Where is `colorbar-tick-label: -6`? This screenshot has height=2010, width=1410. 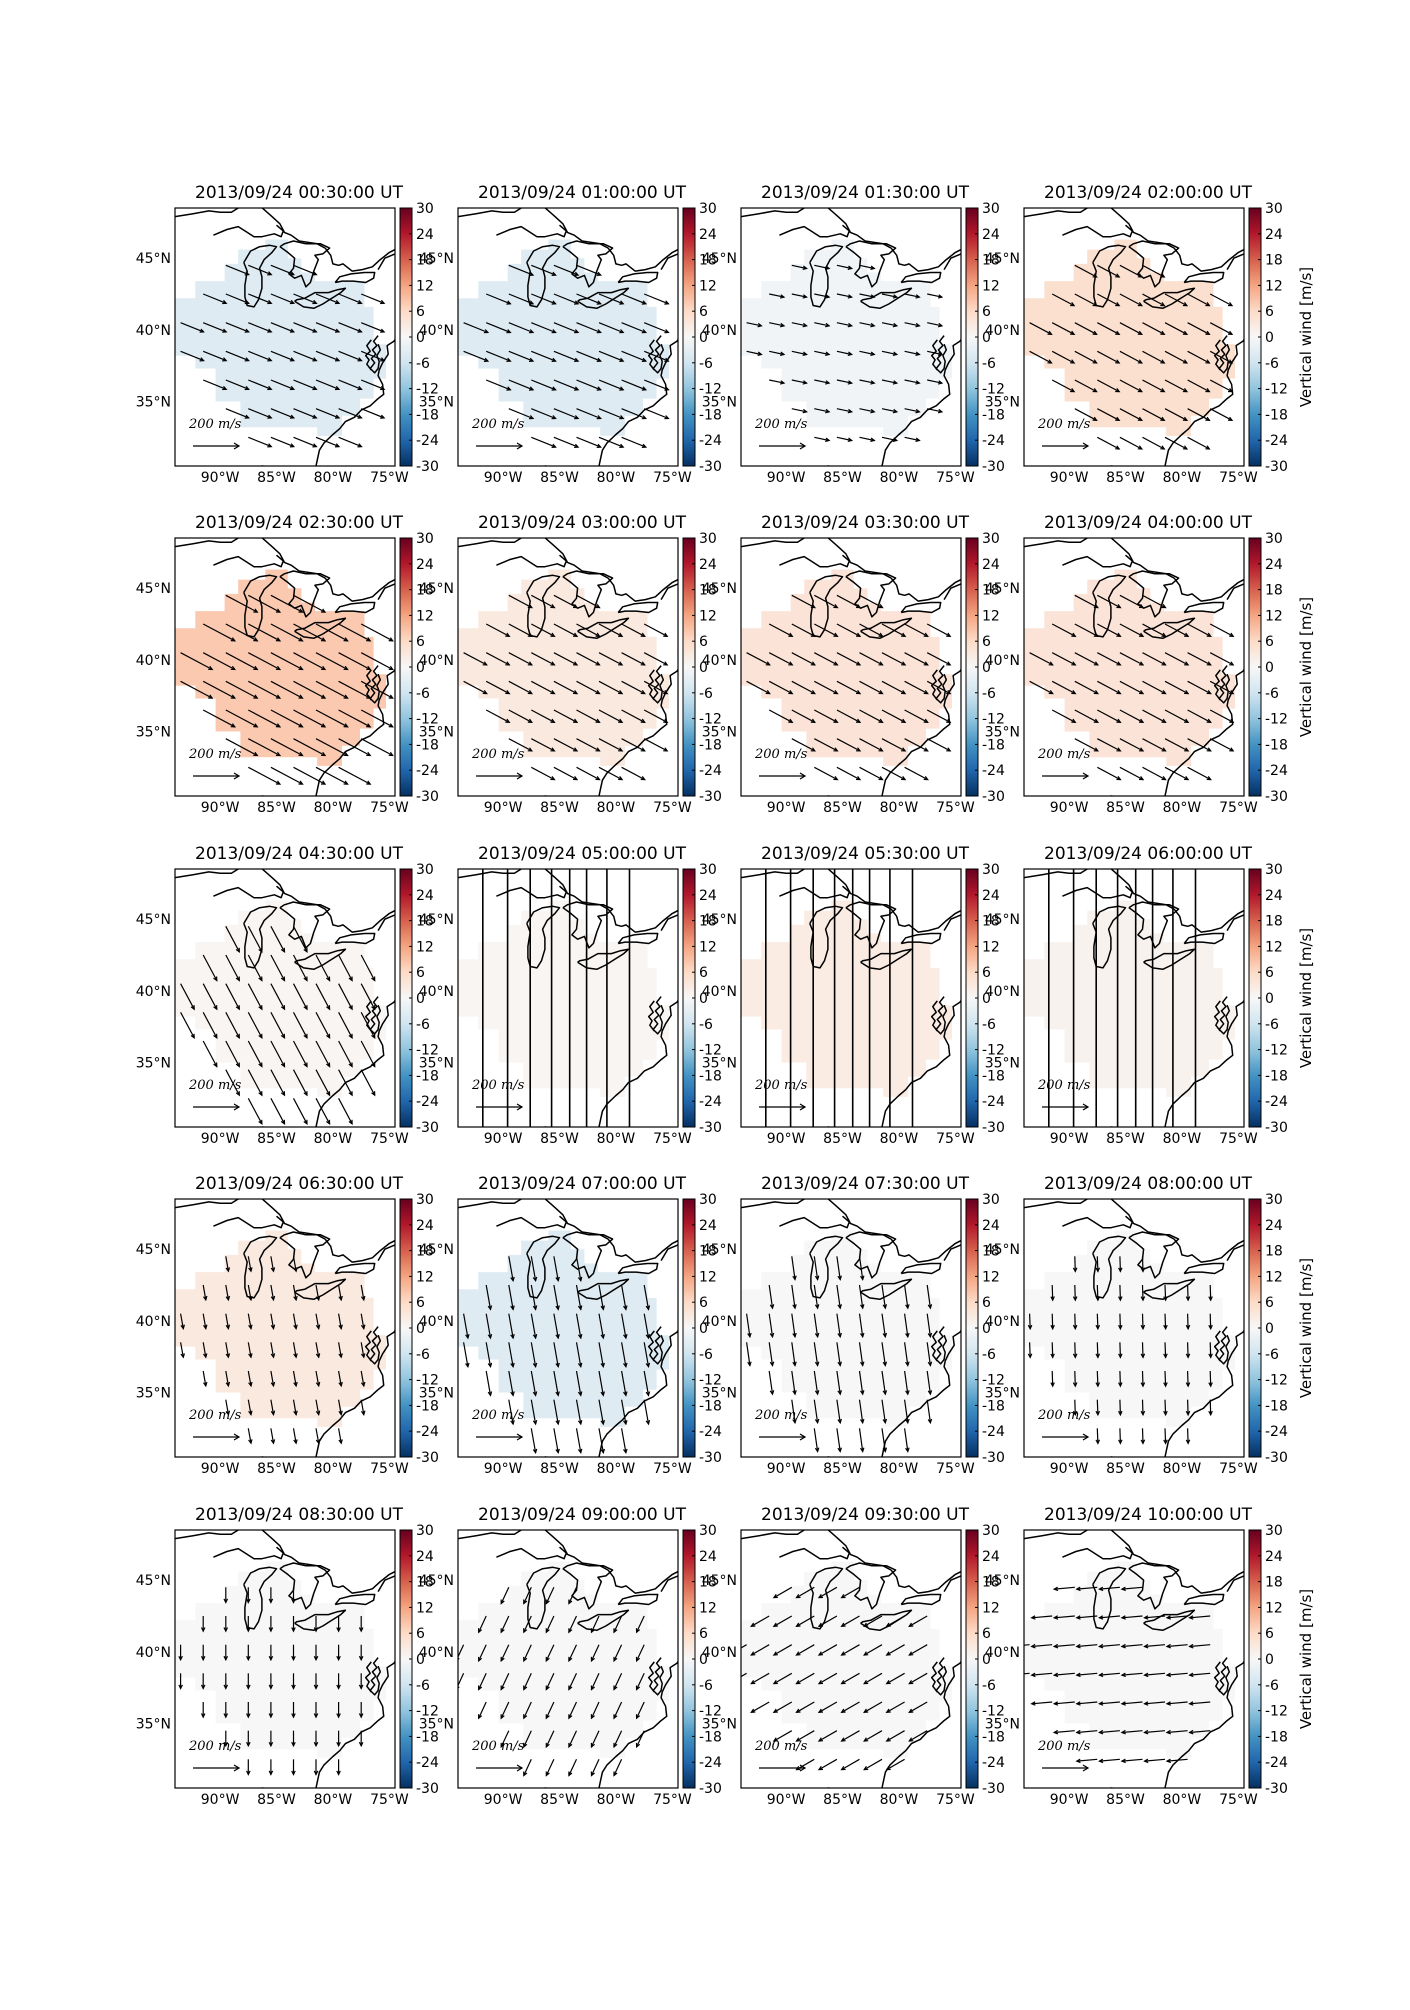 colorbar-tick-label: -6 is located at coordinates (706, 1355).